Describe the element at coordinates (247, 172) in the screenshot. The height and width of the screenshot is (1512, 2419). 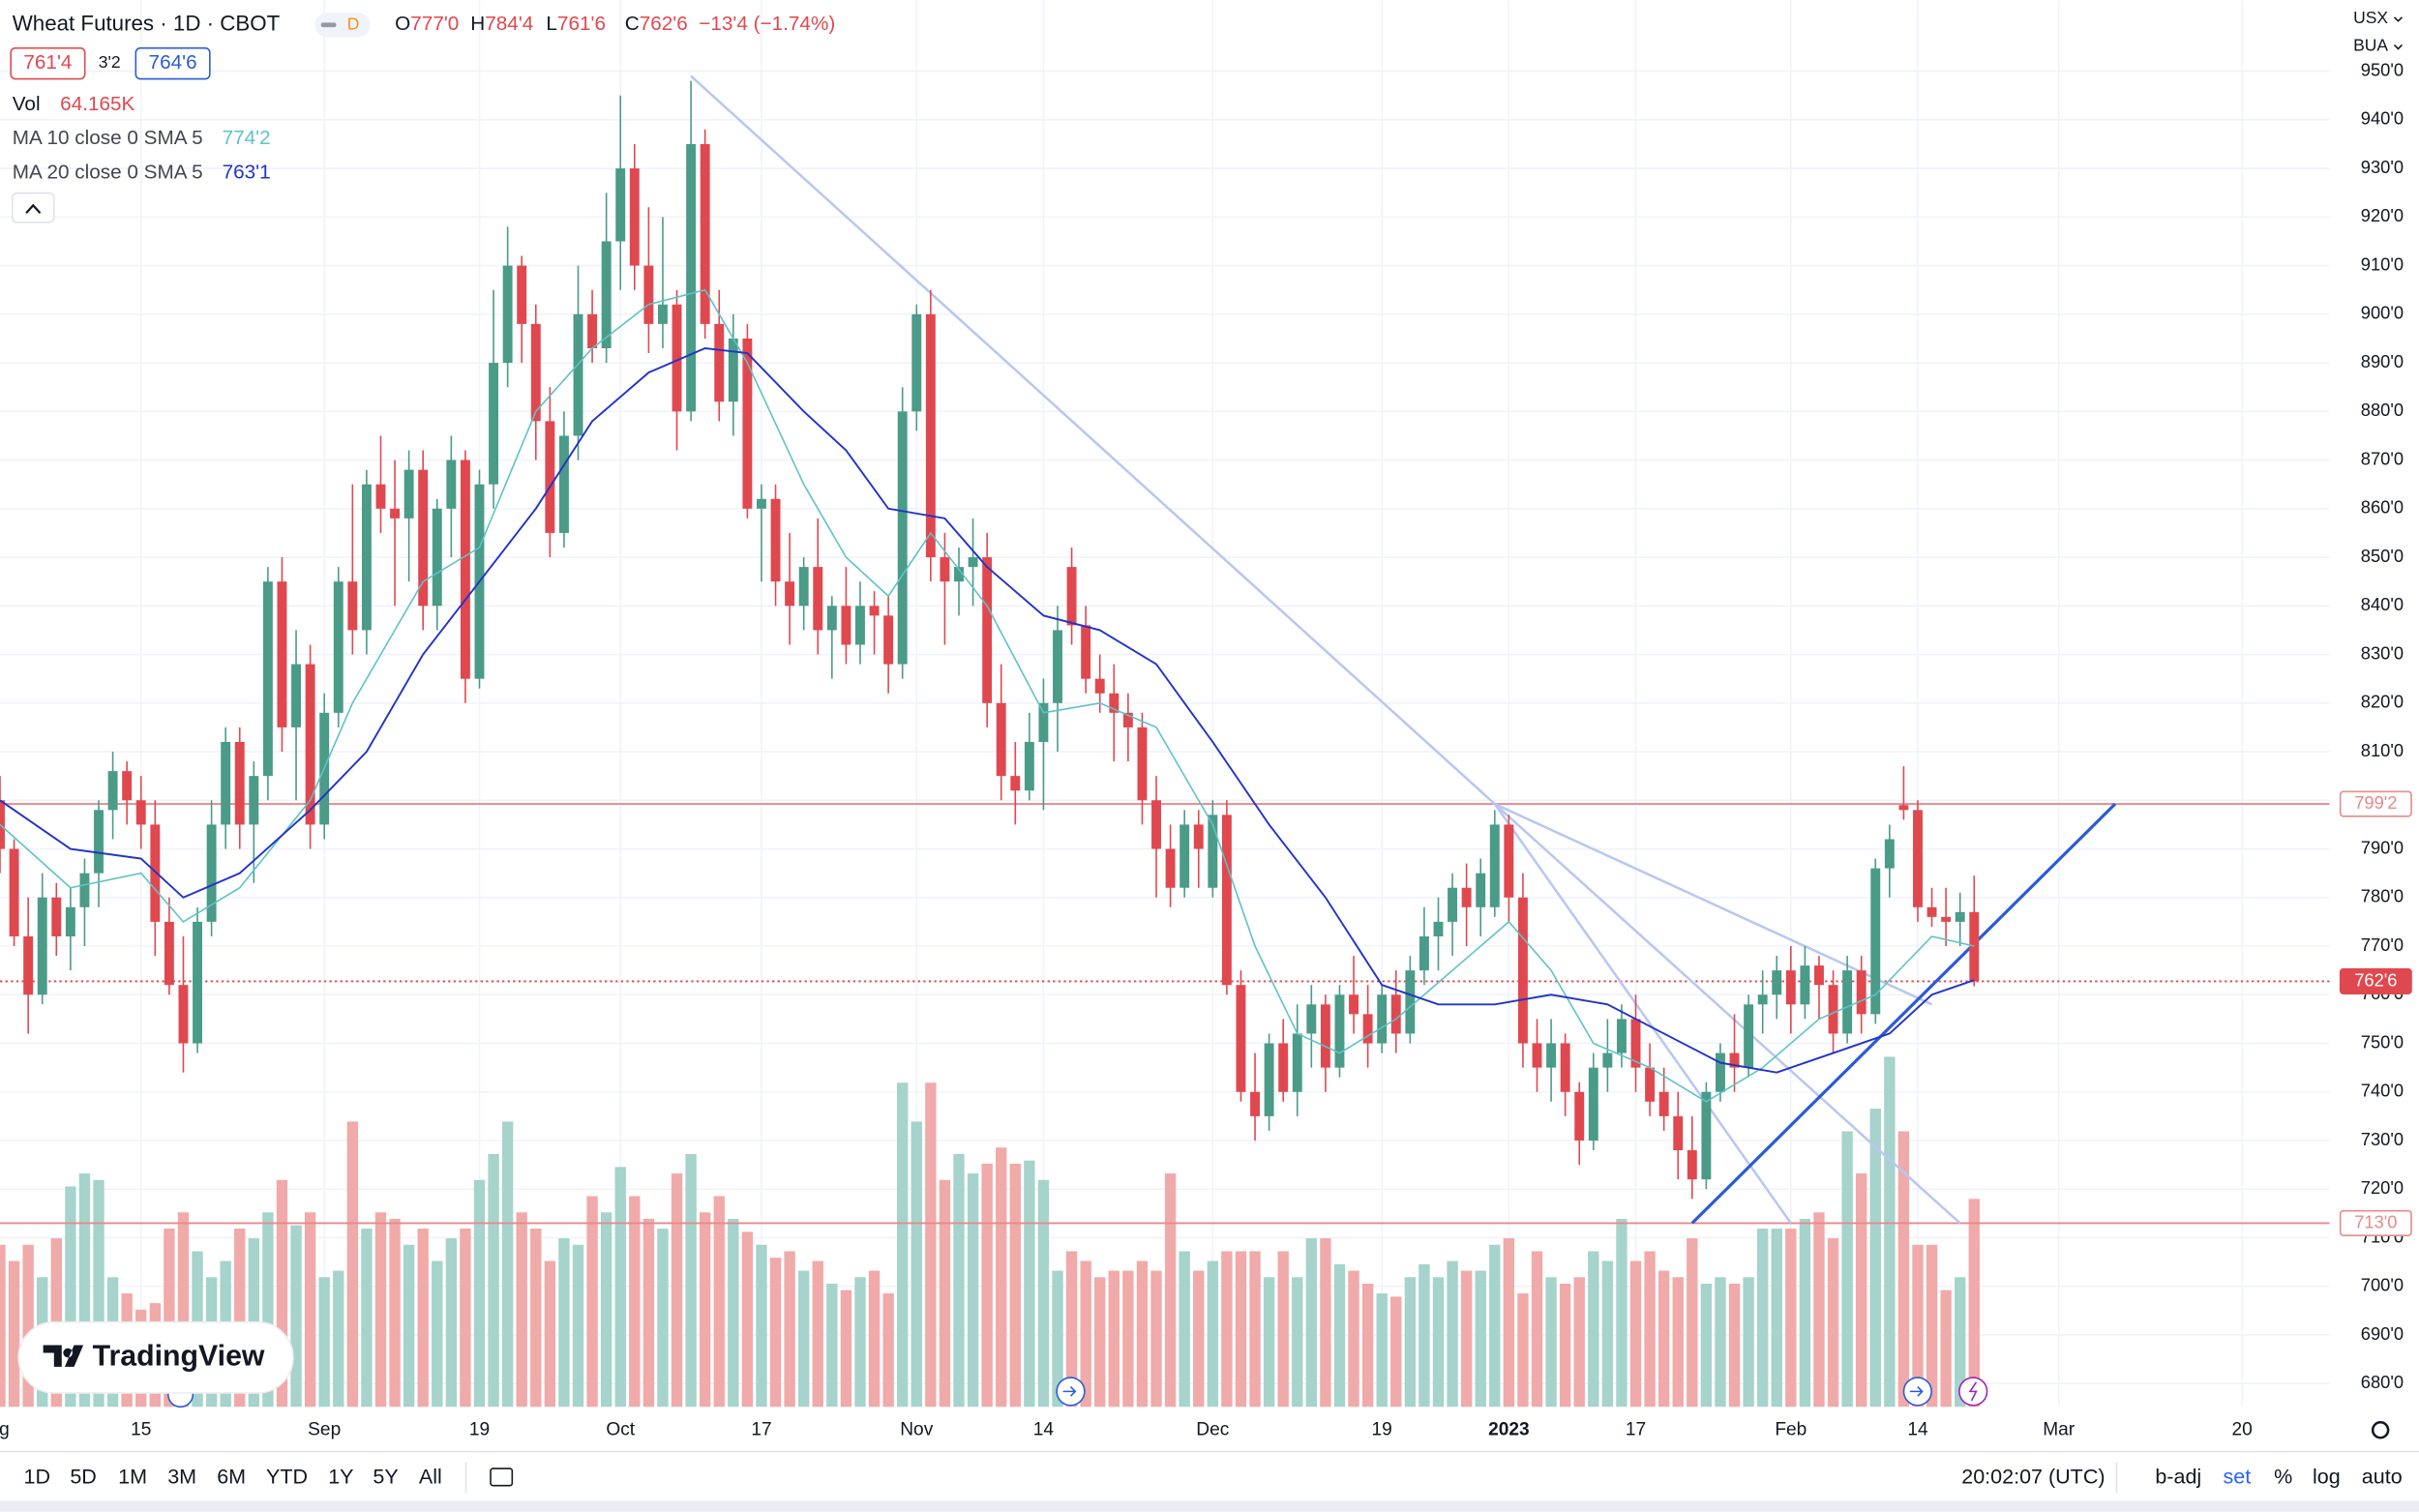
I see `ma20-last: 763'1` at that location.